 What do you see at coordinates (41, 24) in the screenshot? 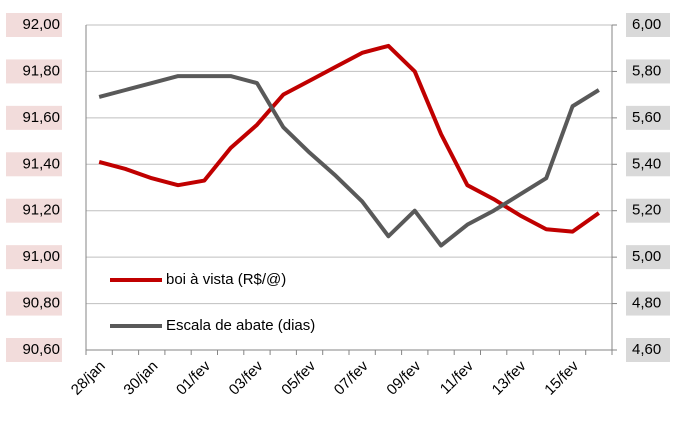
I see `y-tick-label: 92,00` at bounding box center [41, 24].